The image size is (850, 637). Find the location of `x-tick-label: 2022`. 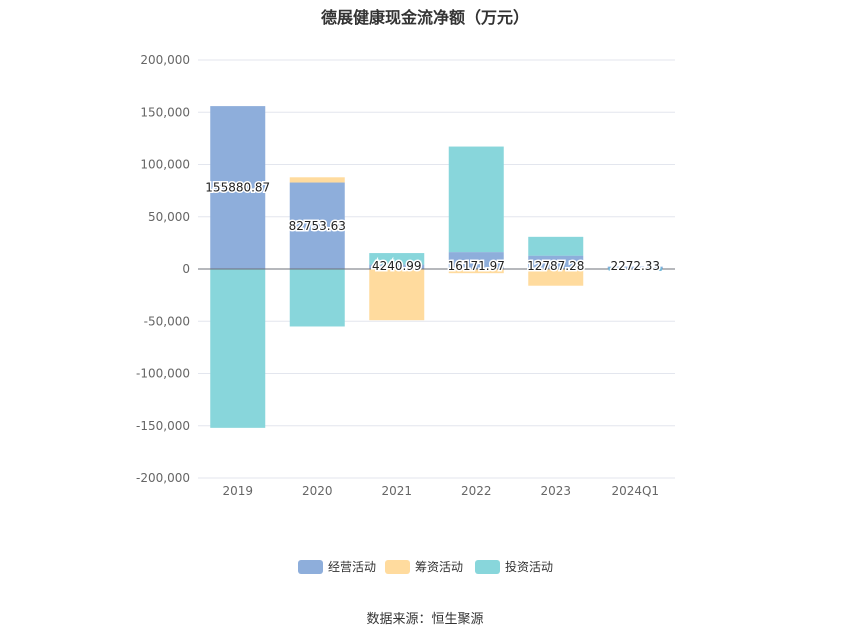

x-tick-label: 2022 is located at coordinates (476, 491).